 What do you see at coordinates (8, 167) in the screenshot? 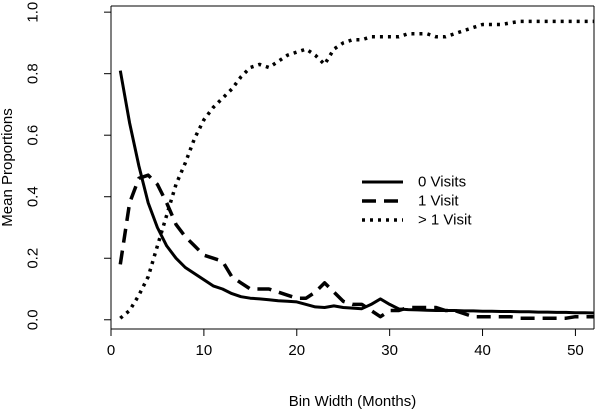
I see `y-axis-title: Mean Proportions` at bounding box center [8, 167].